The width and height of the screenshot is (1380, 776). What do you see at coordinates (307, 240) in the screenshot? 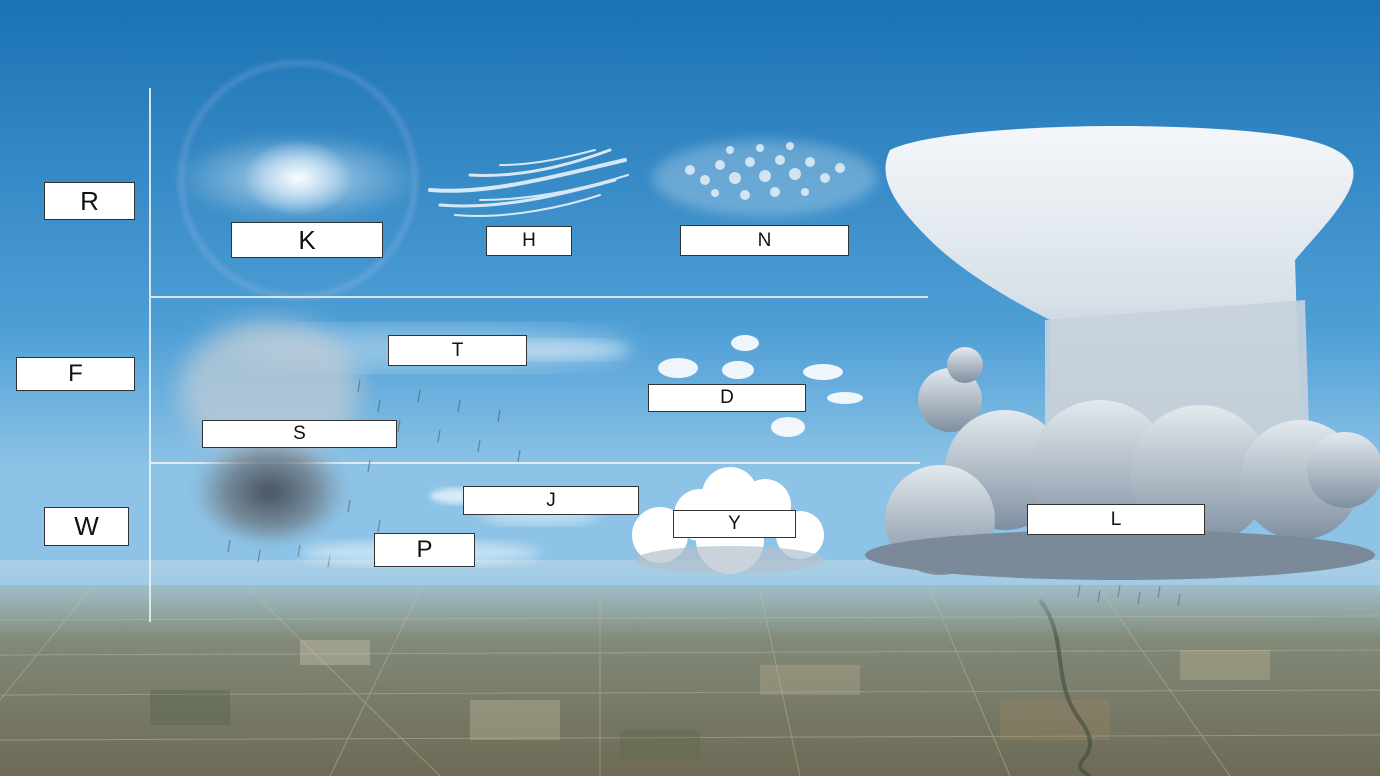
I see `cloud-label-halo: K` at bounding box center [307, 240].